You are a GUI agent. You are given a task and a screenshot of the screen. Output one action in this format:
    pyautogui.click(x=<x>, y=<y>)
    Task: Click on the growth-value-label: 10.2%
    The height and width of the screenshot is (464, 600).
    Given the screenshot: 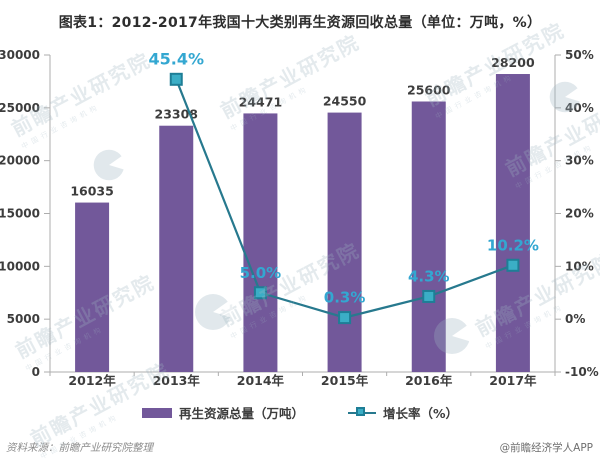 What is the action you would take?
    pyautogui.click(x=513, y=245)
    